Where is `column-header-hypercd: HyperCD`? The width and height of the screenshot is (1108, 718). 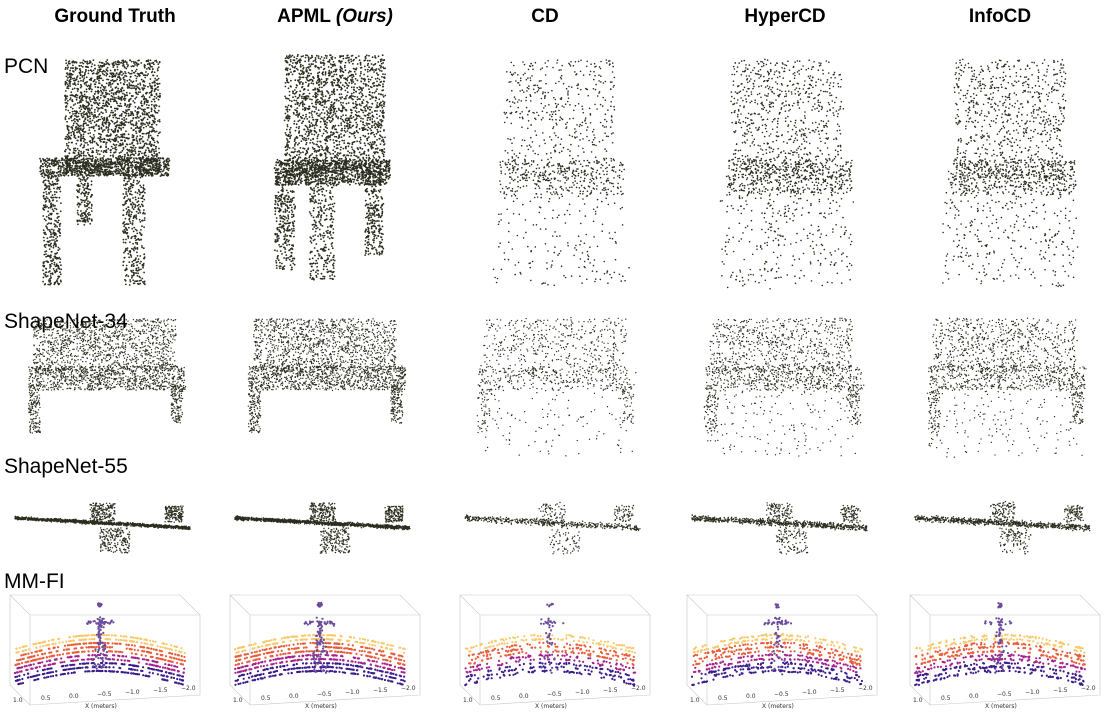 column-header-hypercd: HyperCD is located at coordinates (785, 20).